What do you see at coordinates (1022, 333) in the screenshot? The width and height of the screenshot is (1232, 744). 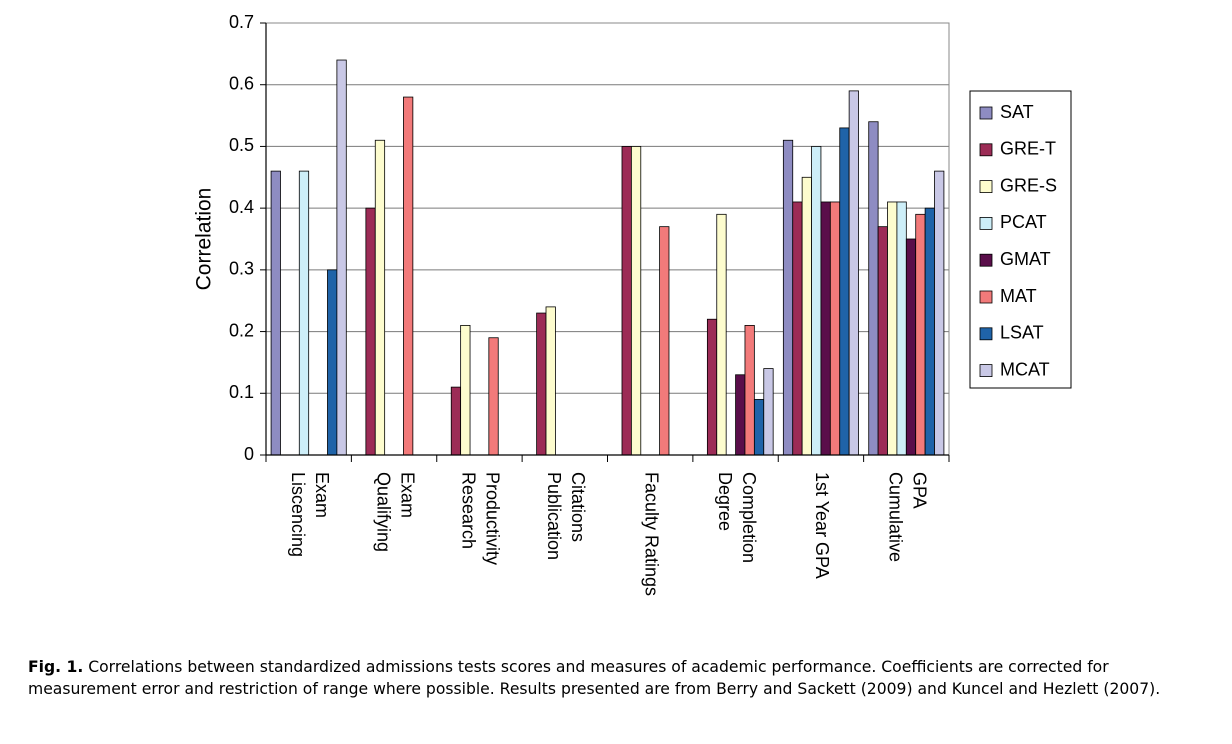 I see `legend-label: LSAT` at bounding box center [1022, 333].